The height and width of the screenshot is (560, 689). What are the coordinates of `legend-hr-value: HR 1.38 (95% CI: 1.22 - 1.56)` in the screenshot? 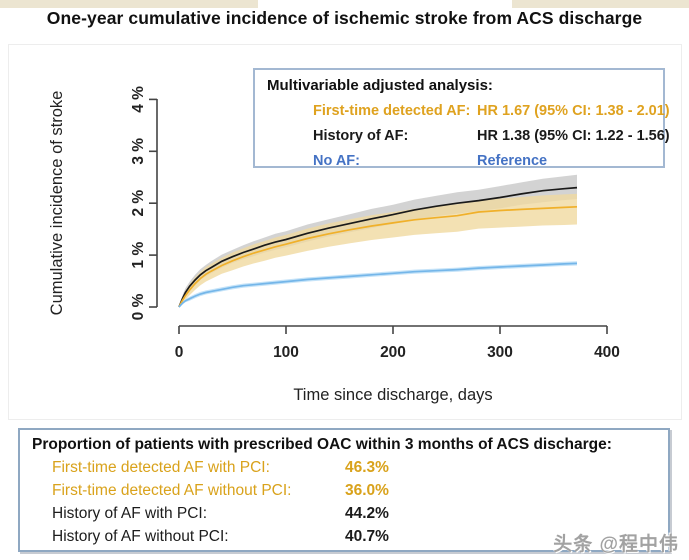 It's located at (573, 135).